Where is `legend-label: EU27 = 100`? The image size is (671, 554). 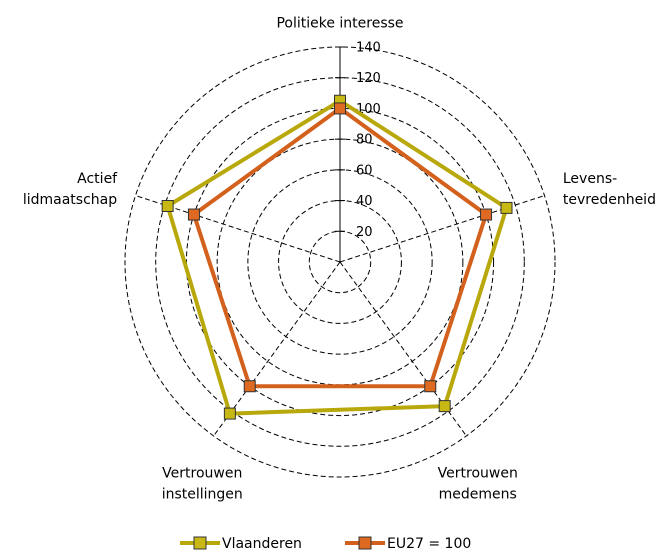 legend-label: EU27 = 100 is located at coordinates (429, 544).